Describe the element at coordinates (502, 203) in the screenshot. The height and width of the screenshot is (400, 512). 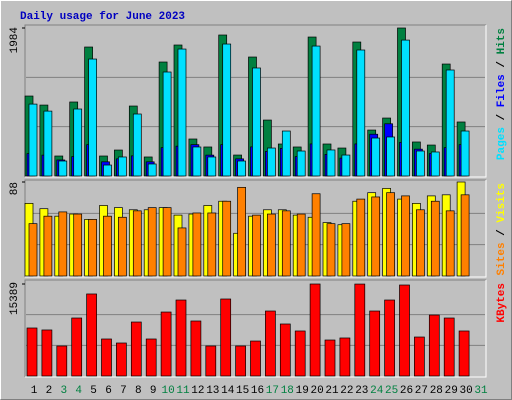
I see `legend-entry: Visits` at that location.